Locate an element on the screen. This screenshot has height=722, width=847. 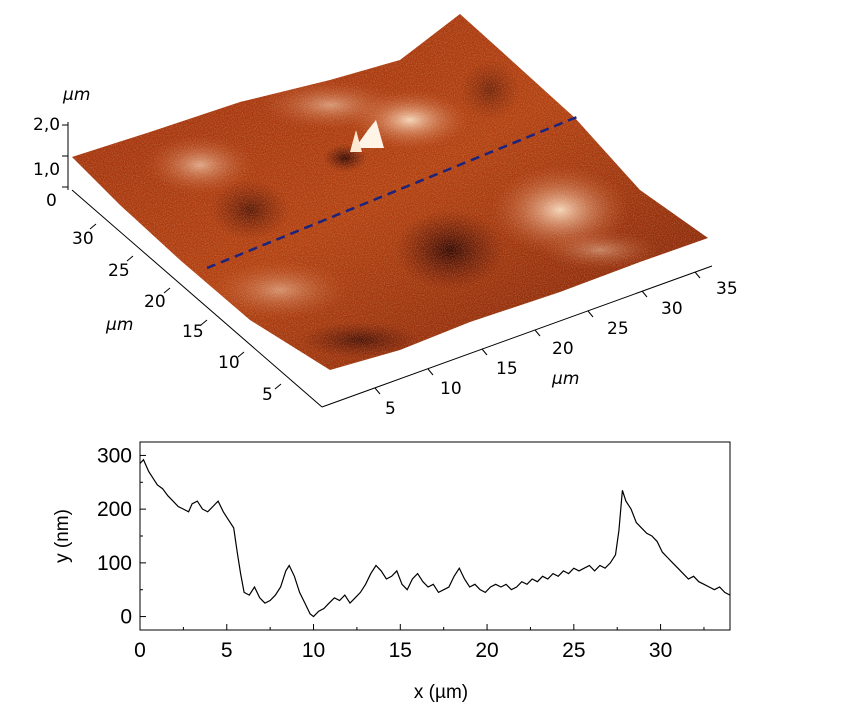
x-axis: 0 5 10 15 20 25 30 is located at coordinates (419, 643).